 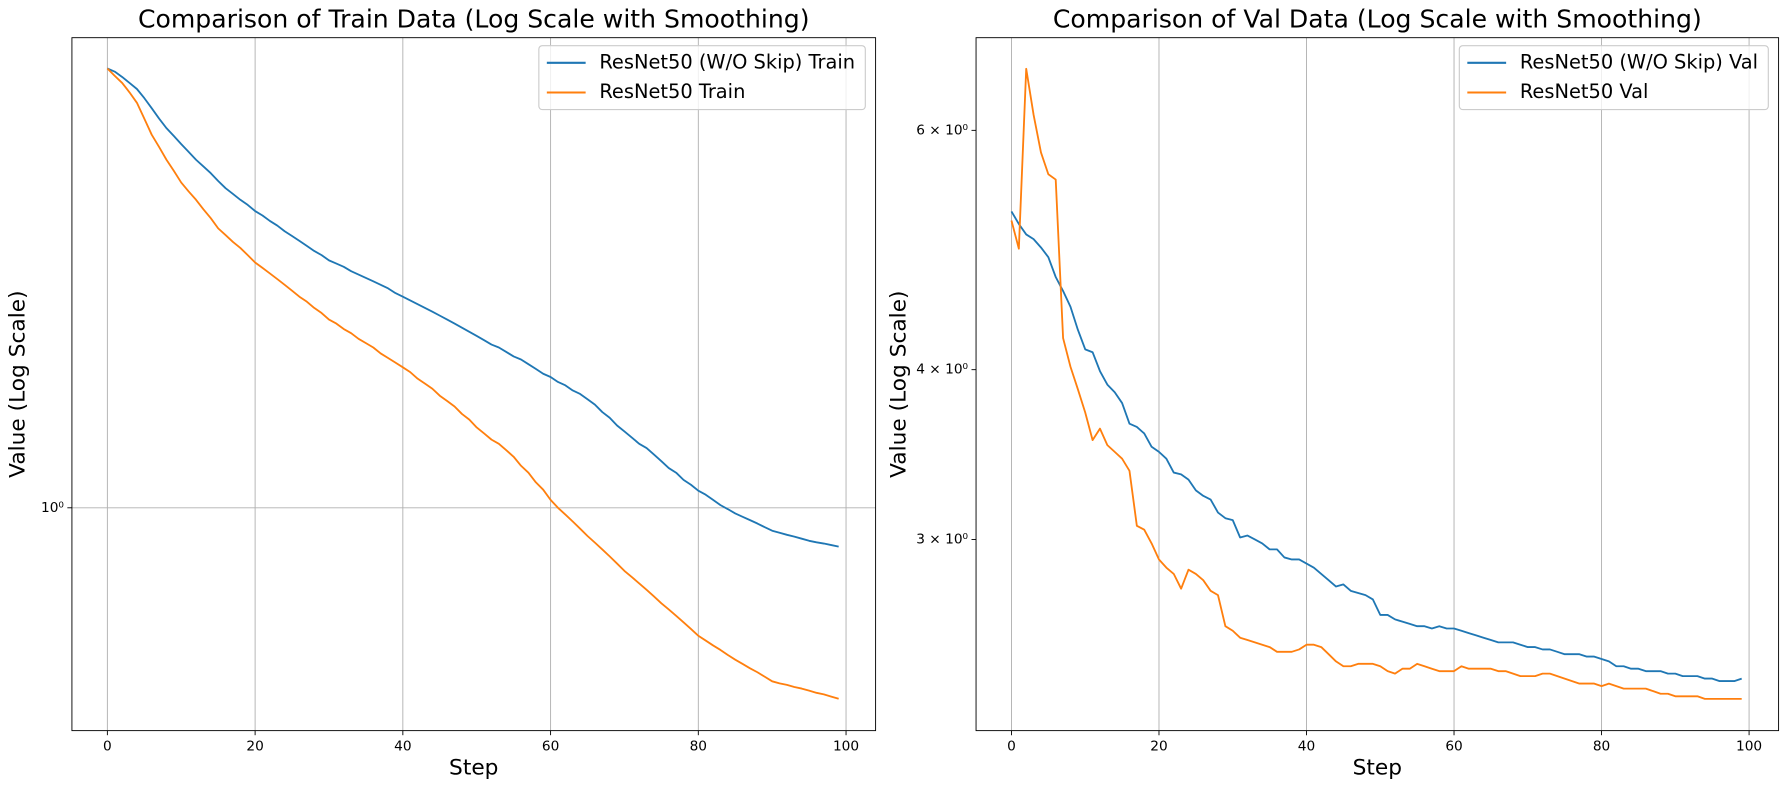 I want to click on legend-label: ResNet50 Train, so click(x=672, y=91).